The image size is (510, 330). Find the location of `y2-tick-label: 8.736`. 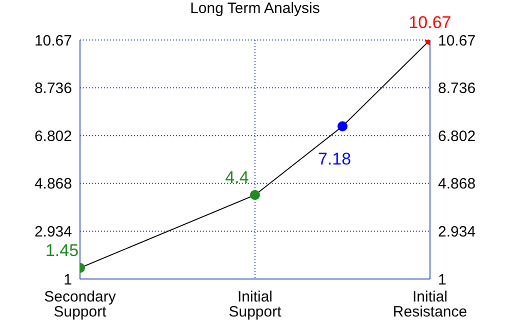

y2-tick-label: 8.736 is located at coordinates (457, 89).